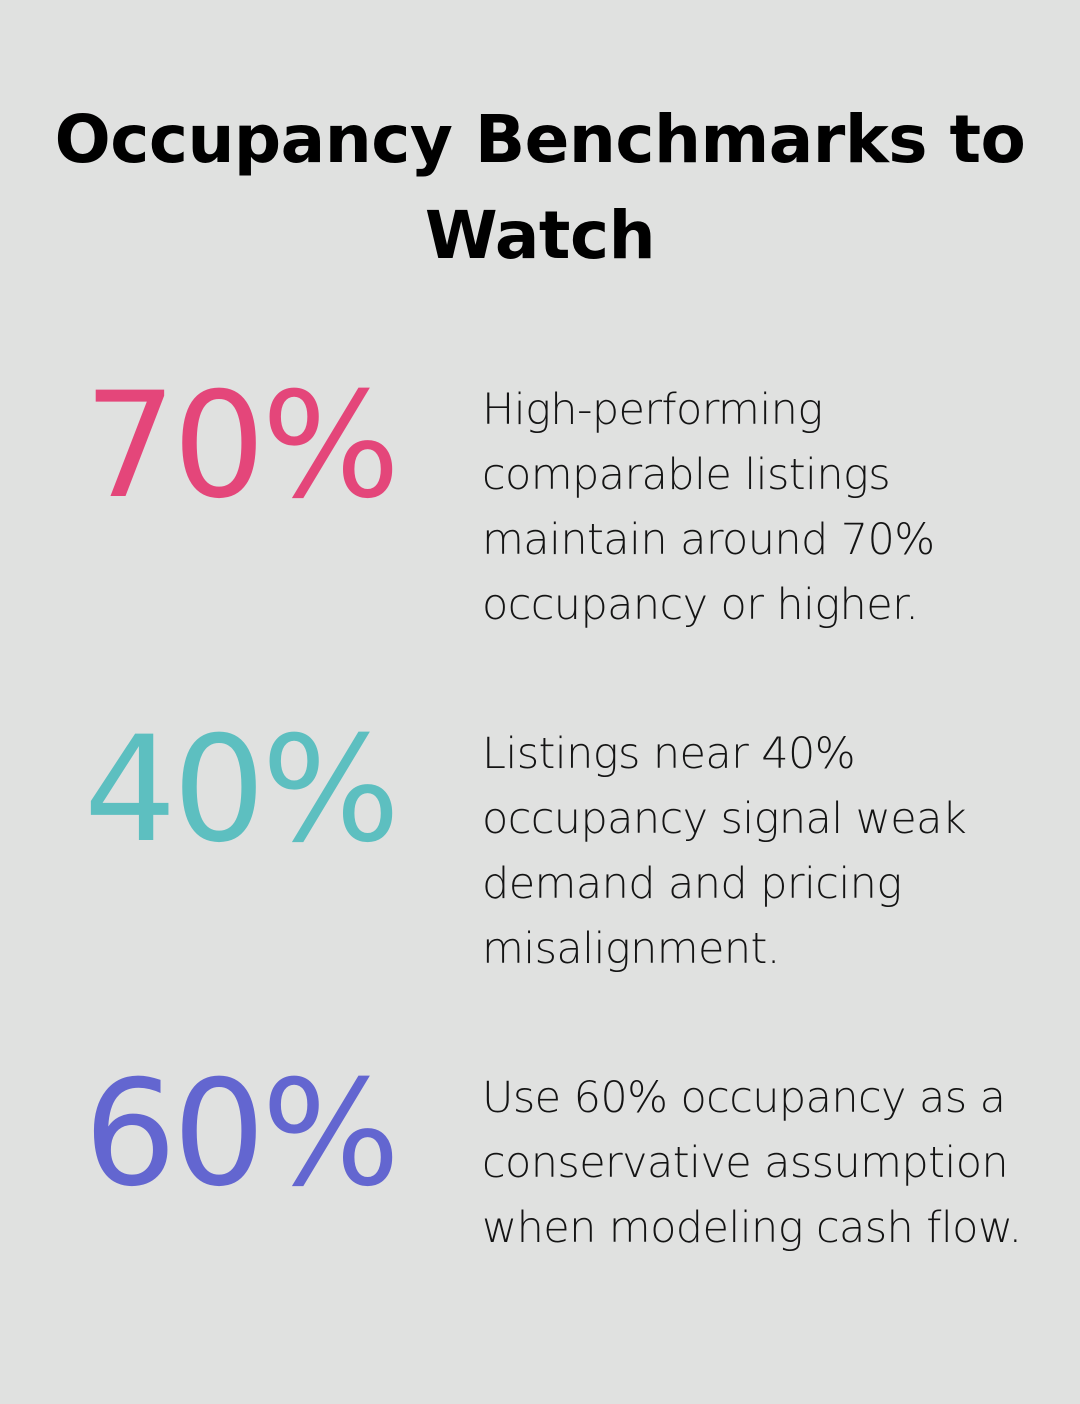 This screenshot has height=1404, width=1080. I want to click on stat-value: 40%, so click(242, 790).